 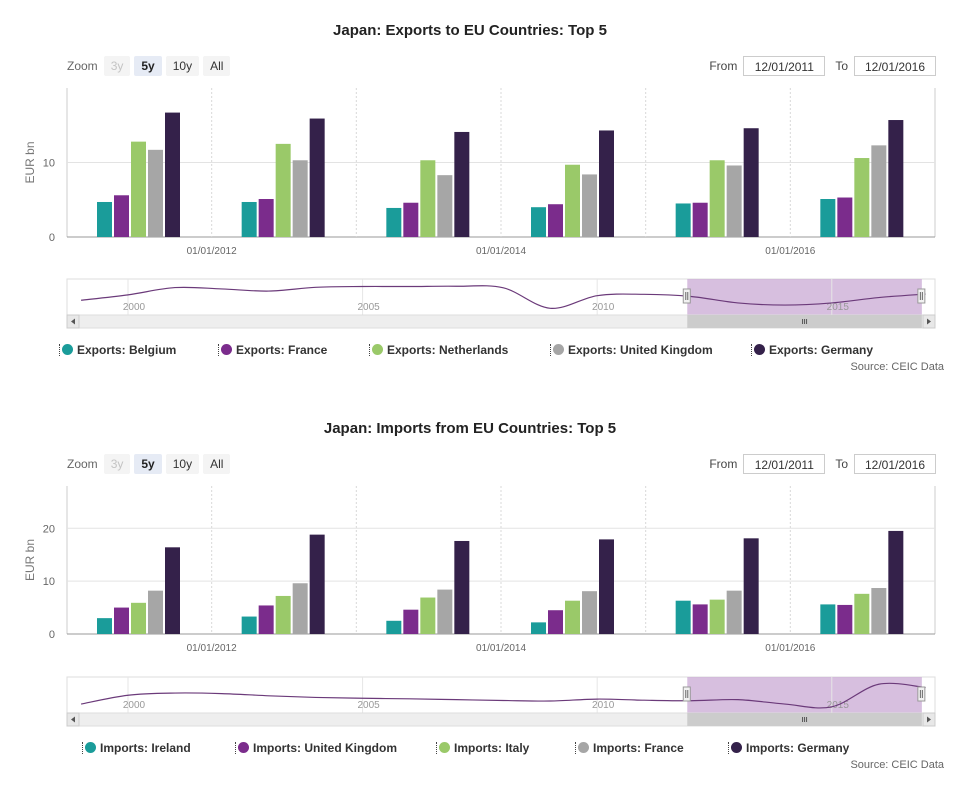 What do you see at coordinates (52, 635) in the screenshot?
I see `y-tick-label: 0` at bounding box center [52, 635].